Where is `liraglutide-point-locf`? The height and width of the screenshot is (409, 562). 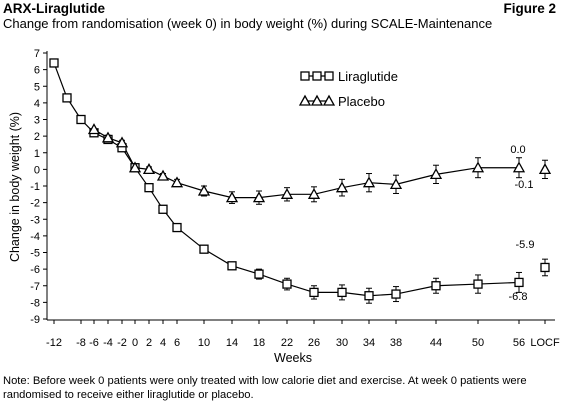
liraglutide-point-locf is located at coordinates (545, 267).